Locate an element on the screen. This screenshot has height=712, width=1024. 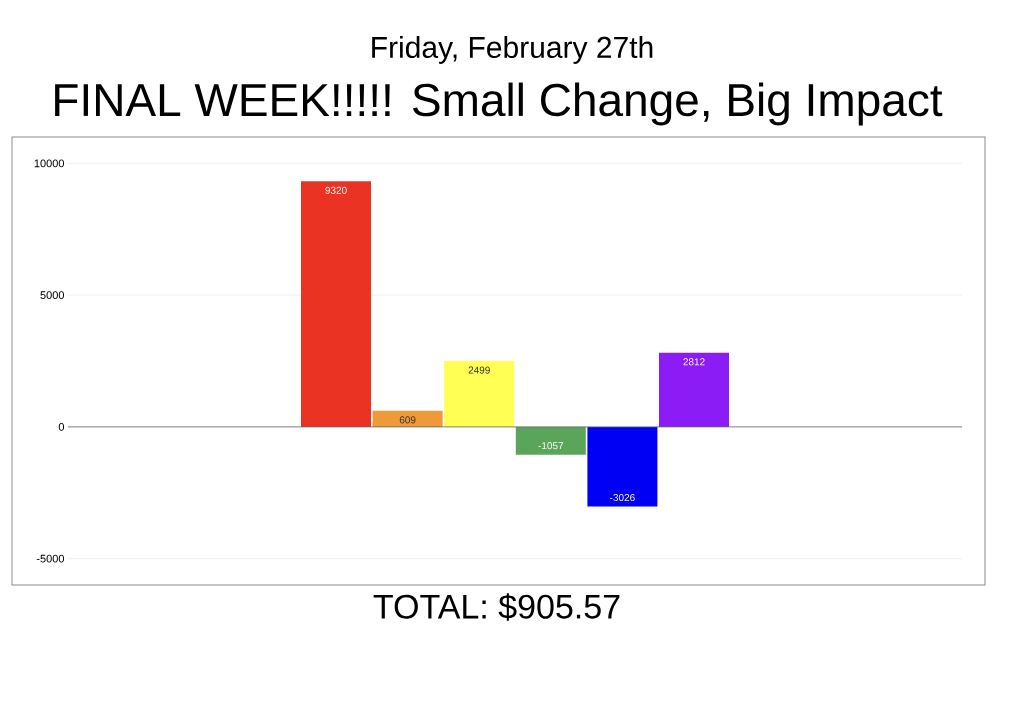
data-label: 609 is located at coordinates (407, 420).